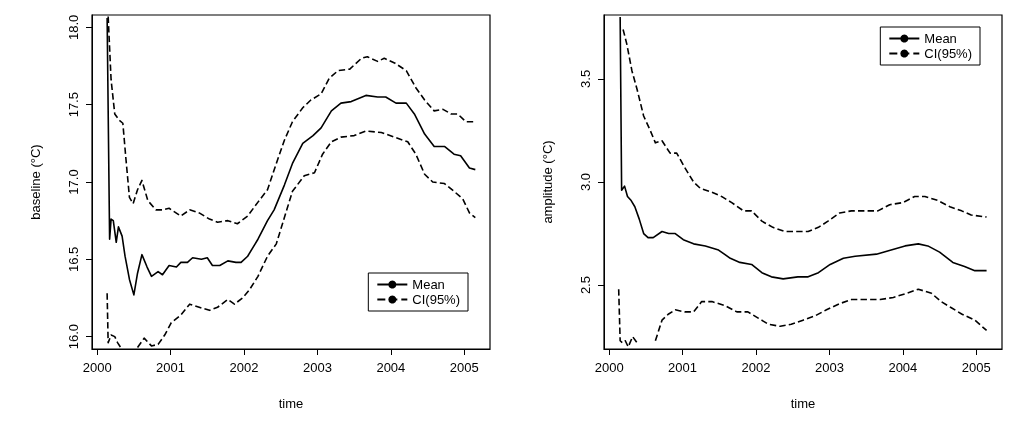  I want to click on y-axis-title: baseline (°C), so click(35, 182).